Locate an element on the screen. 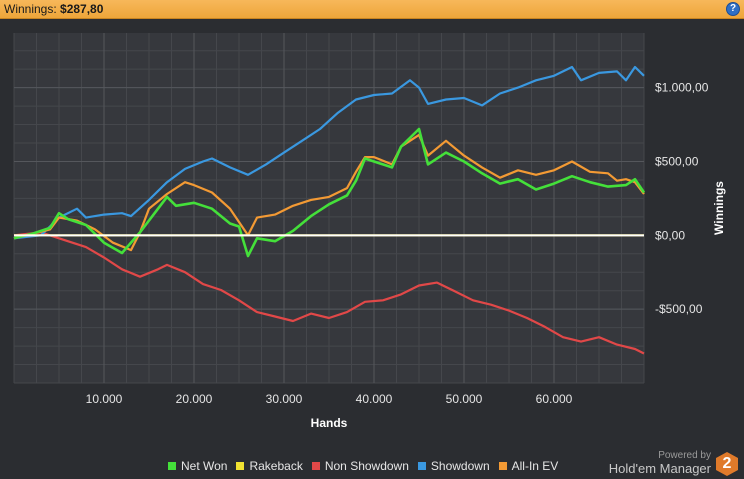 This screenshot has height=479, width=744. legend-label: All-In EV is located at coordinates (535, 466).